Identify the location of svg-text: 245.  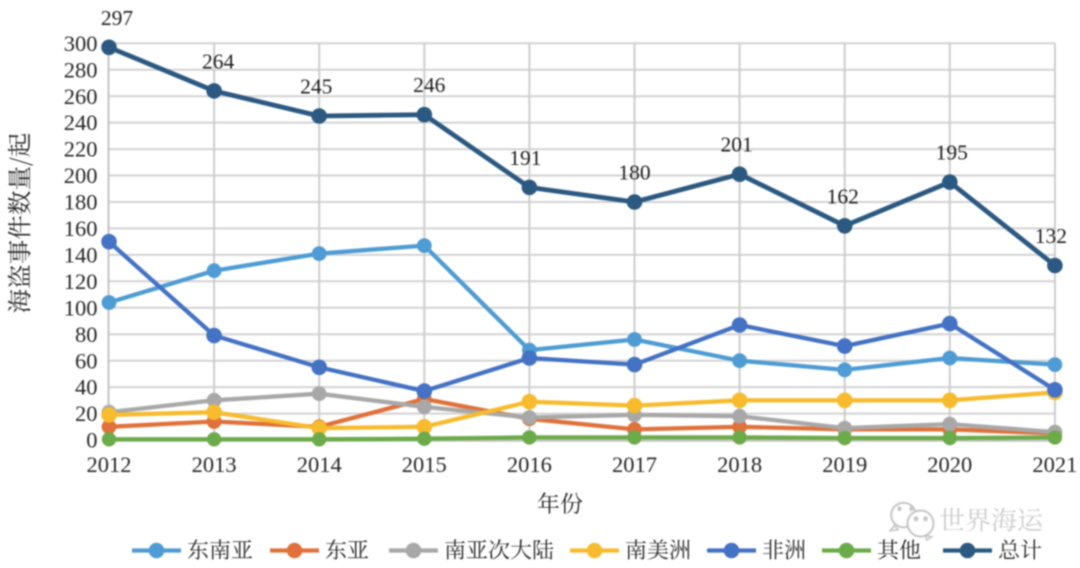
(316, 87).